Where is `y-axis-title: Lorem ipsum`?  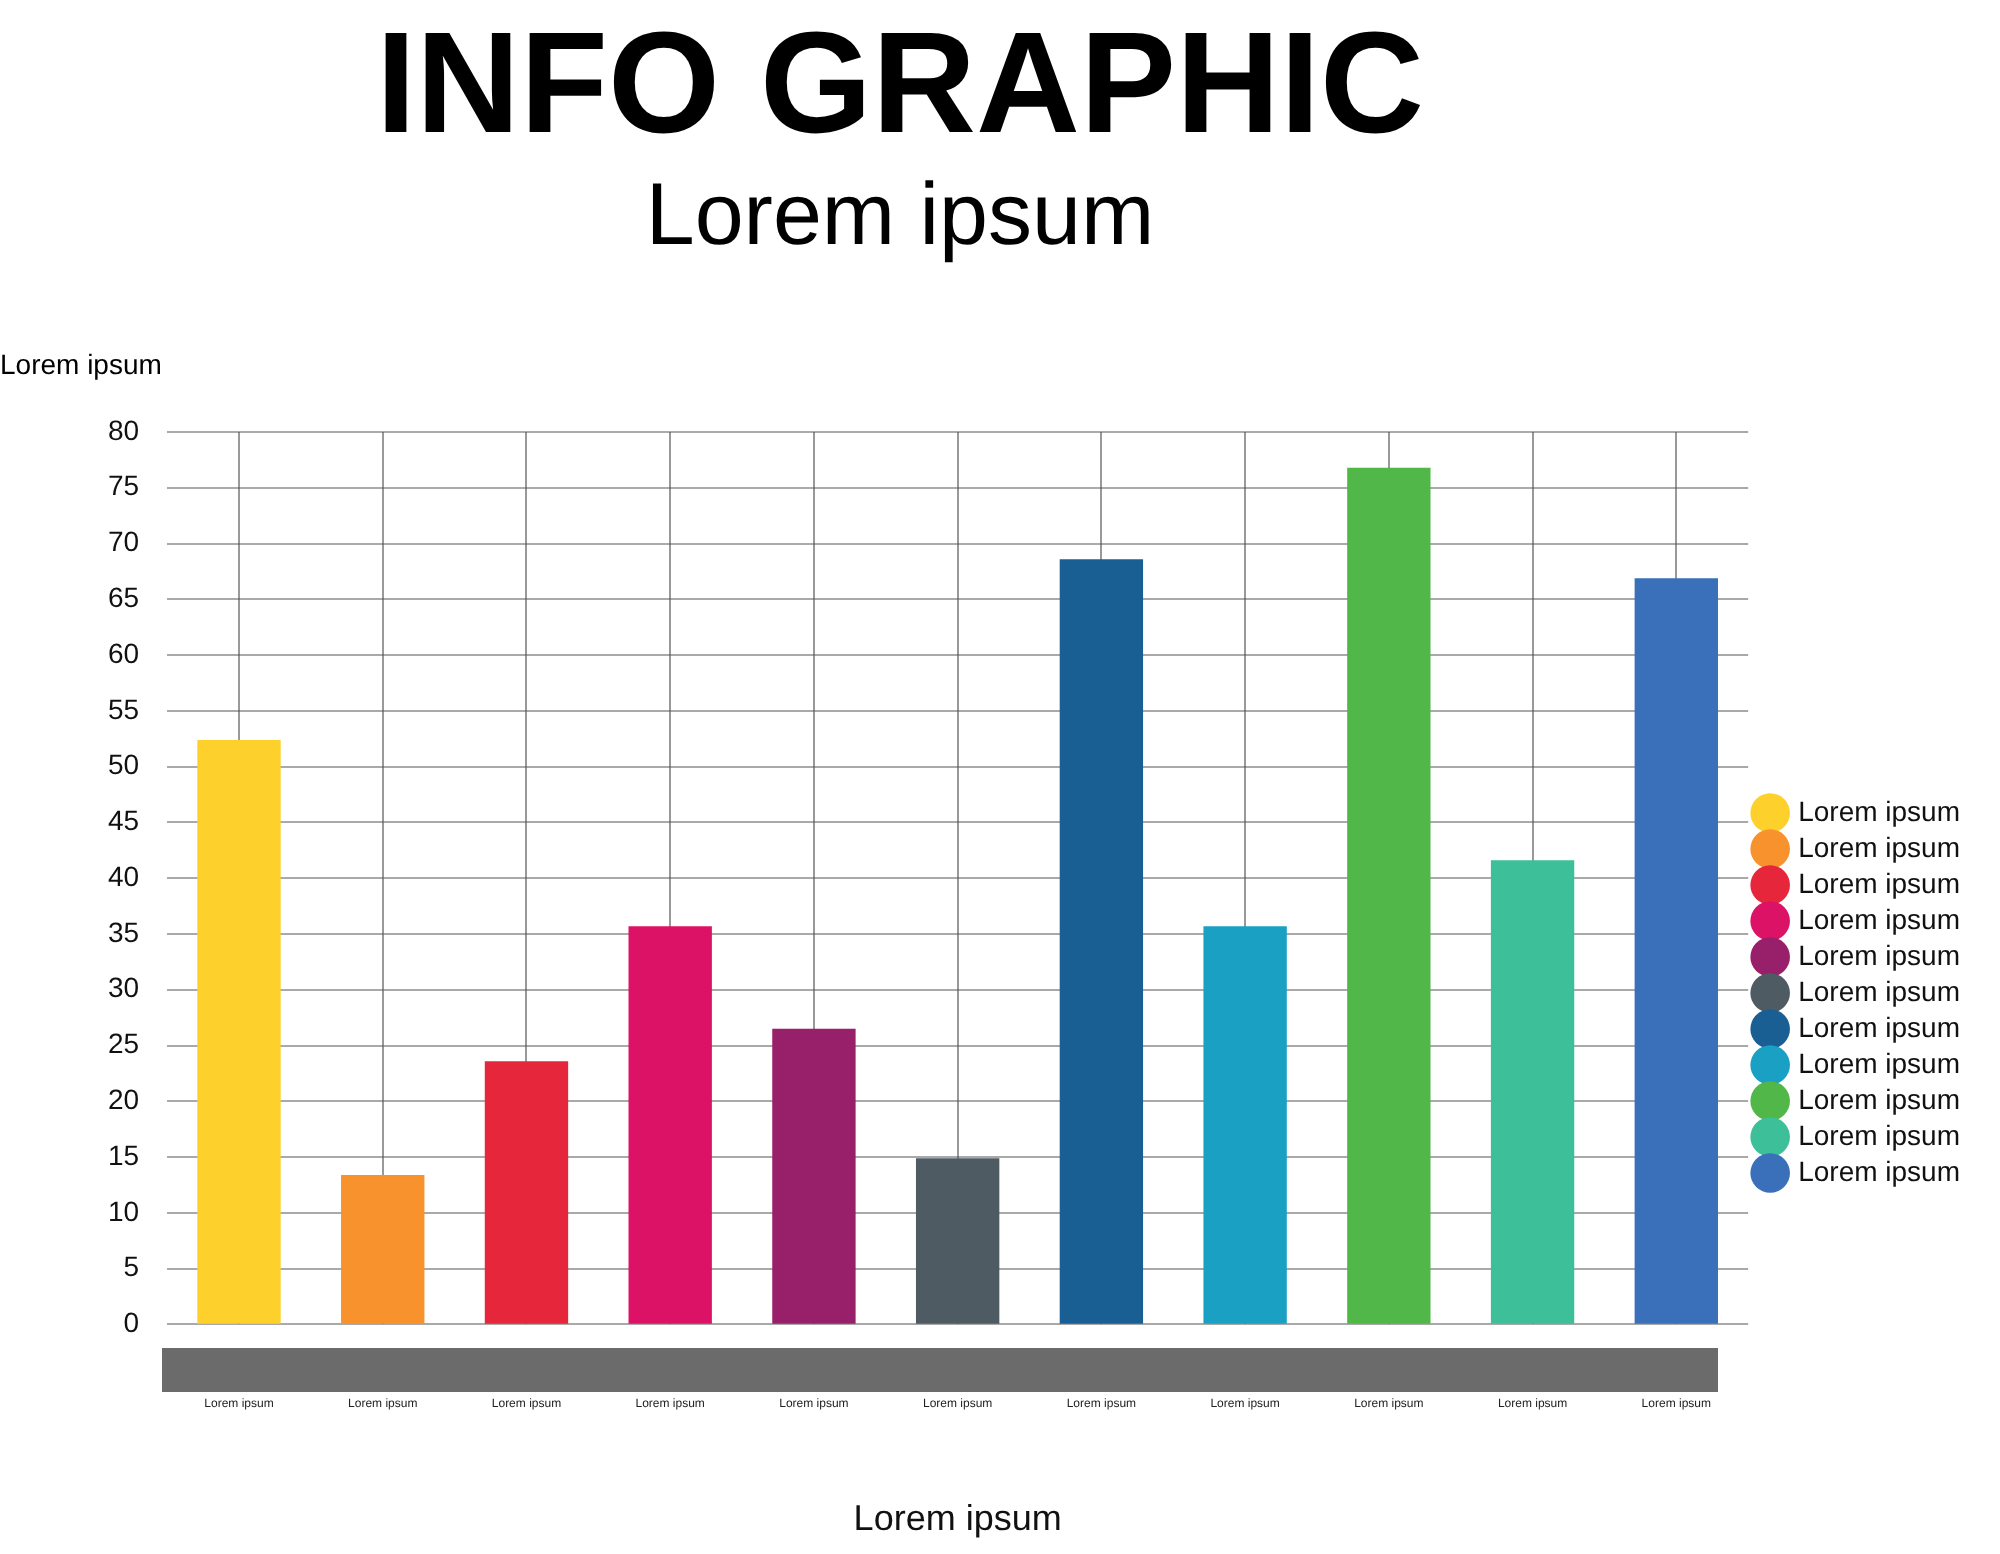 y-axis-title: Lorem ipsum is located at coordinates (81, 364).